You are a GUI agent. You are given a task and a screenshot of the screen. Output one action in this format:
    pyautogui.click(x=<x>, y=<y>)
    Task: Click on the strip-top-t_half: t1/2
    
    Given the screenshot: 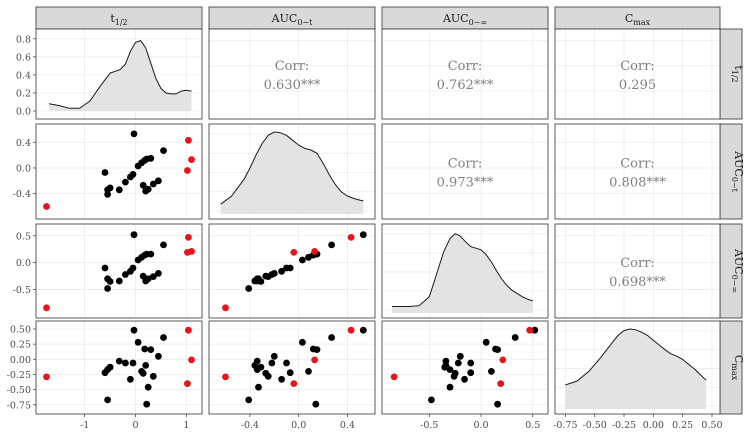 What is the action you would take?
    pyautogui.click(x=119, y=18)
    